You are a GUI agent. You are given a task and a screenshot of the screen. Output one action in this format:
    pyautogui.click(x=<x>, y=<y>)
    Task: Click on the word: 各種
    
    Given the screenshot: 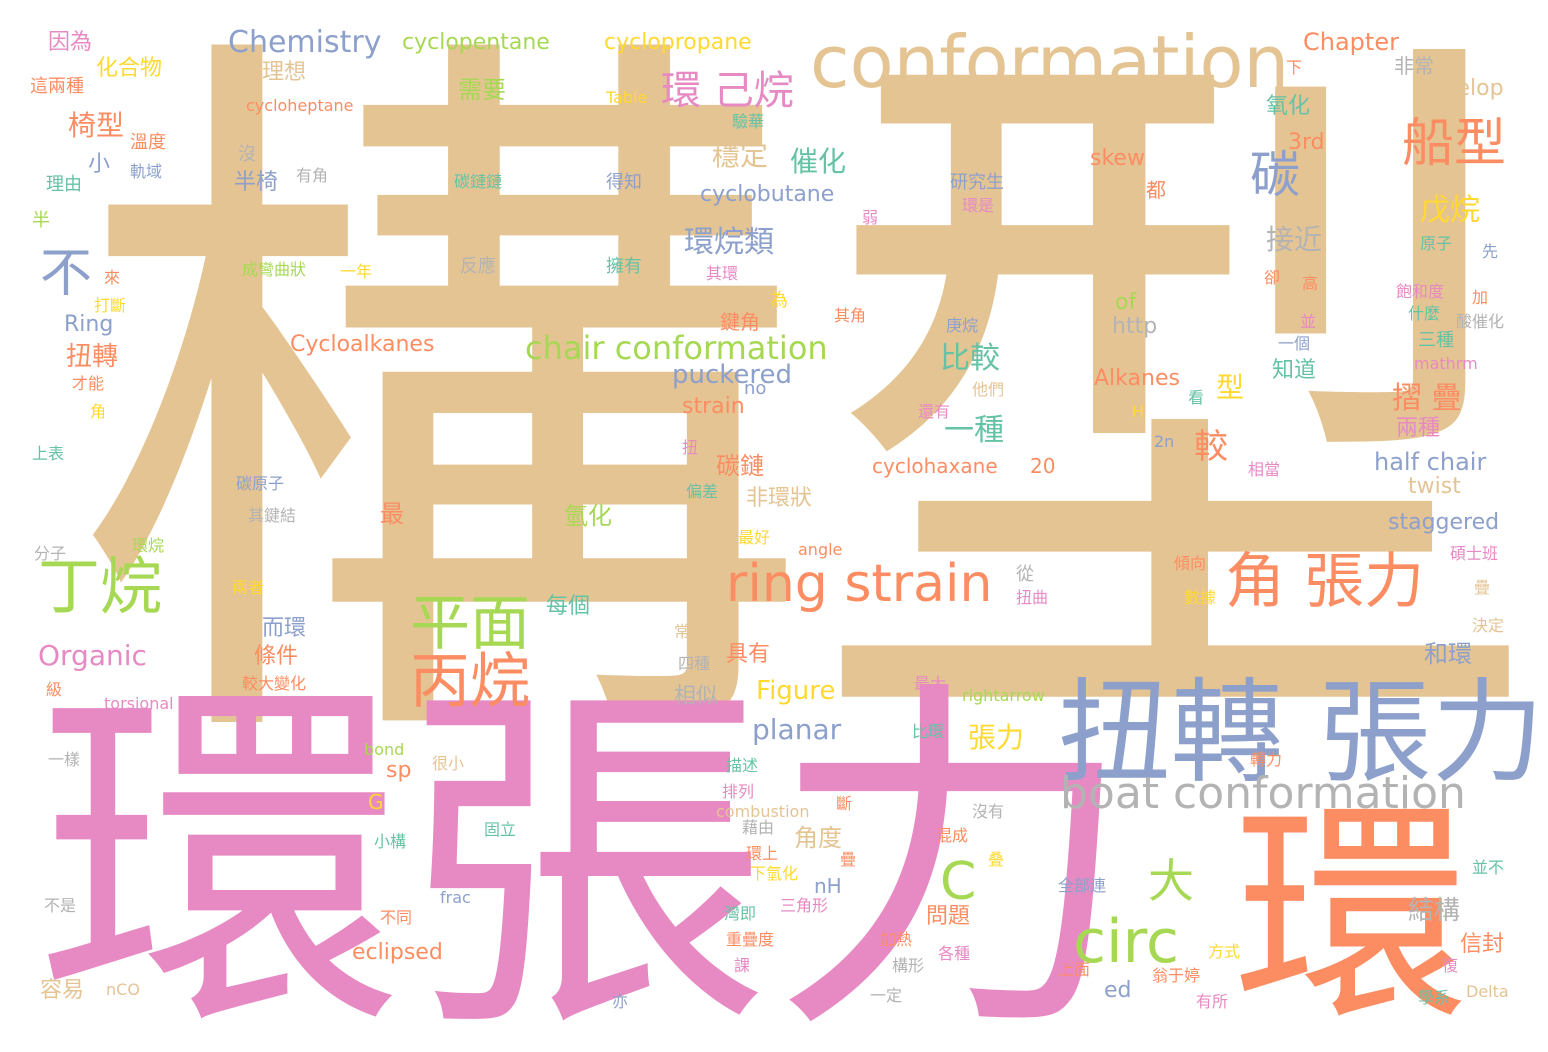 What is the action you would take?
    pyautogui.click(x=954, y=953)
    